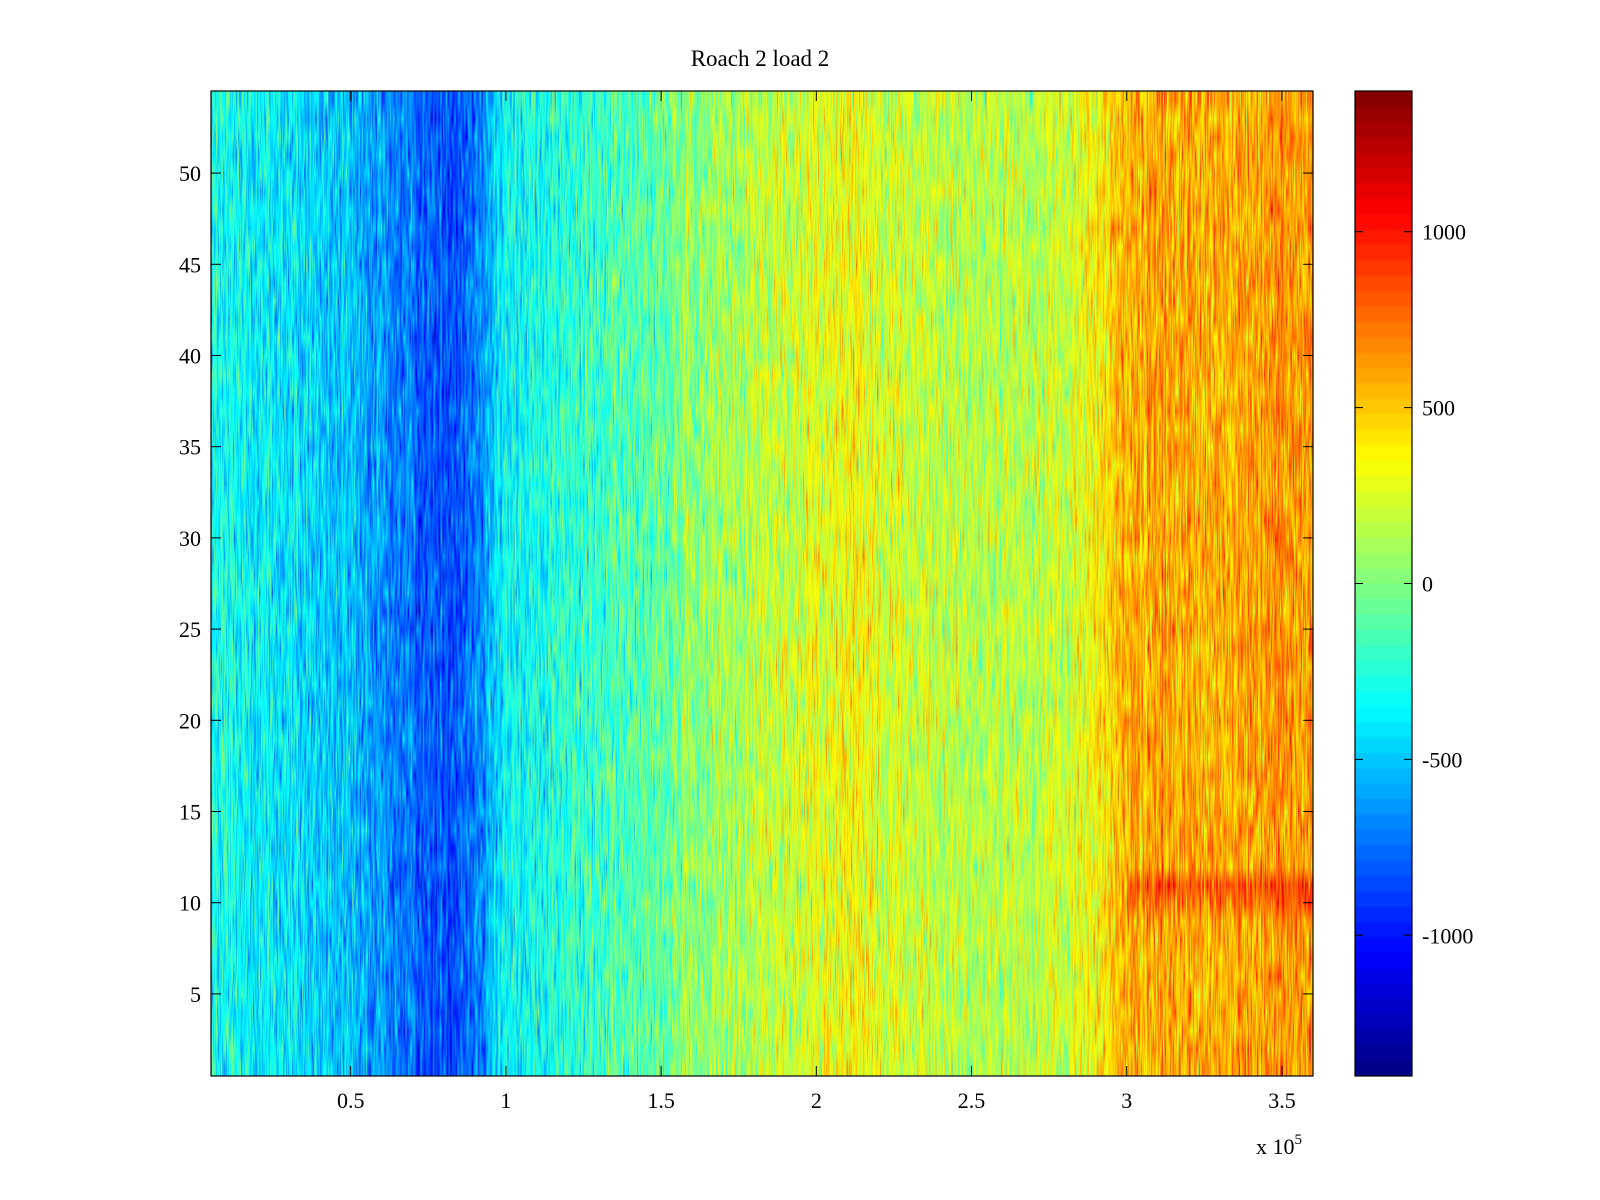 Image resolution: width=1600 pixels, height=1200 pixels. I want to click on y-tick-label: 35, so click(190, 447).